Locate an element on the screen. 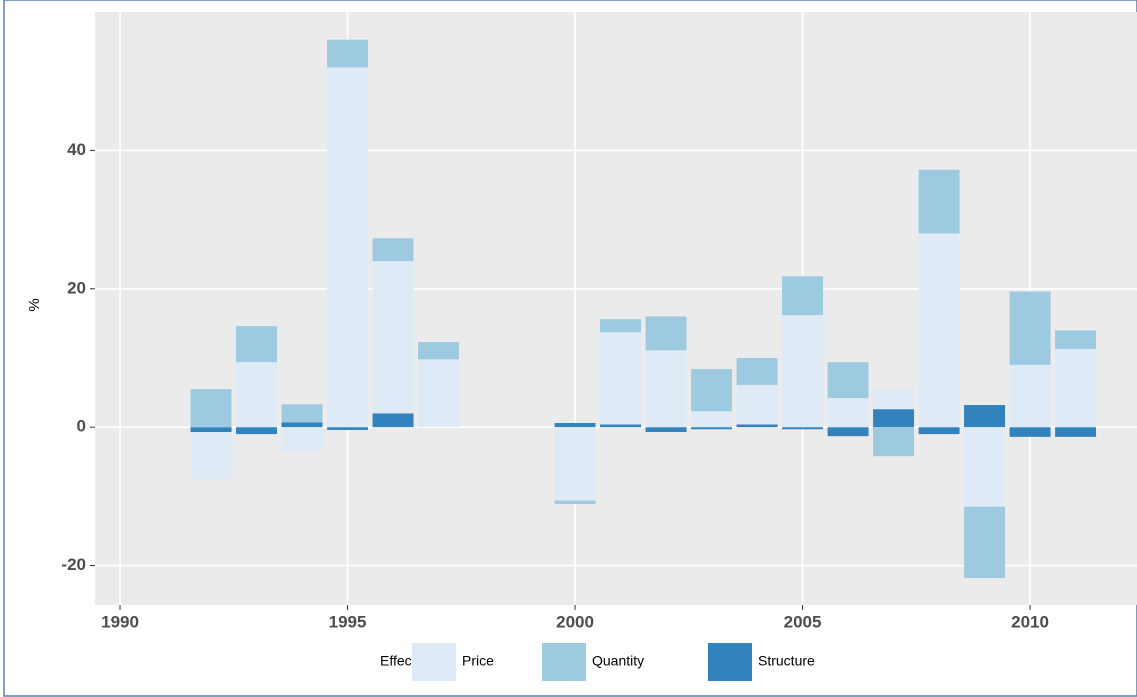 The image size is (1137, 697). legend-label: Quantity is located at coordinates (618, 661).